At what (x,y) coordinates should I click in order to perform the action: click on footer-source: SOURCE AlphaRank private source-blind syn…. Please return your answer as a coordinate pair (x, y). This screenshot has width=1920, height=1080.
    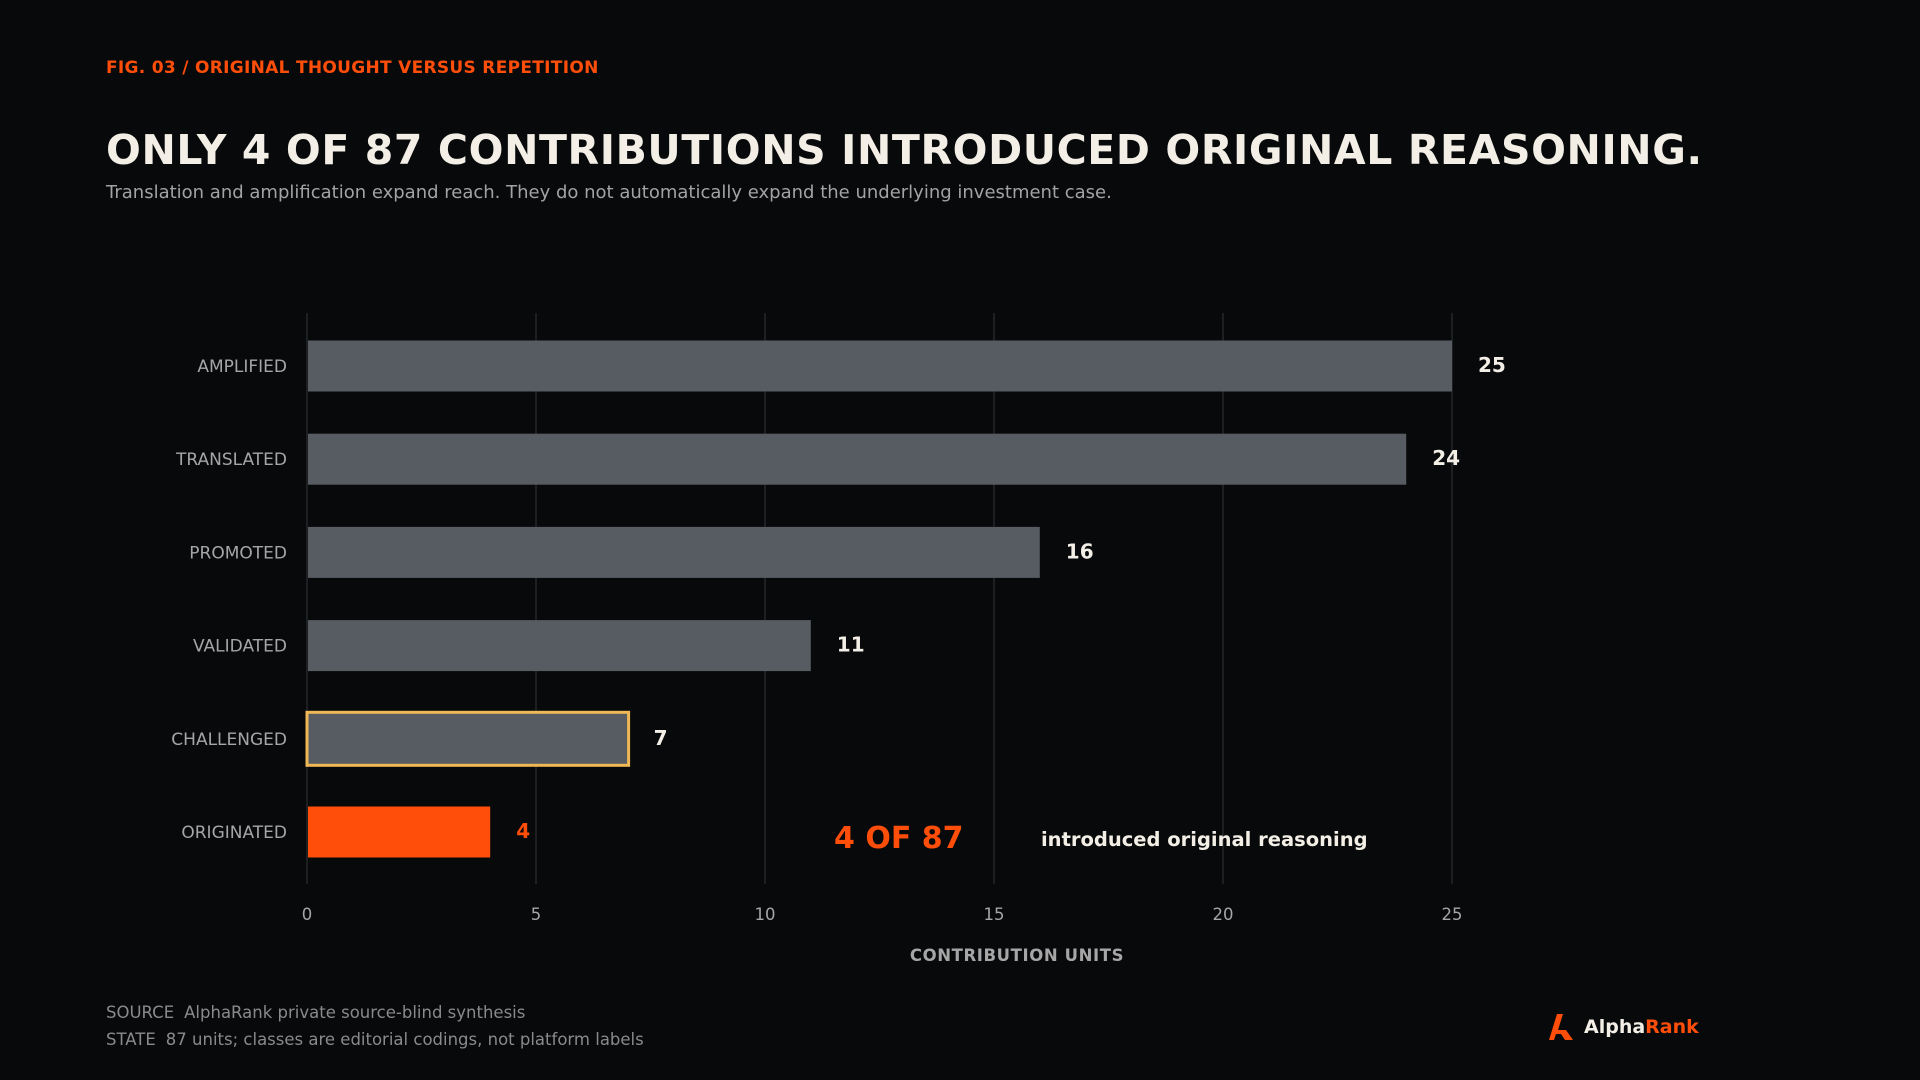
    Looking at the image, I should click on (315, 1012).